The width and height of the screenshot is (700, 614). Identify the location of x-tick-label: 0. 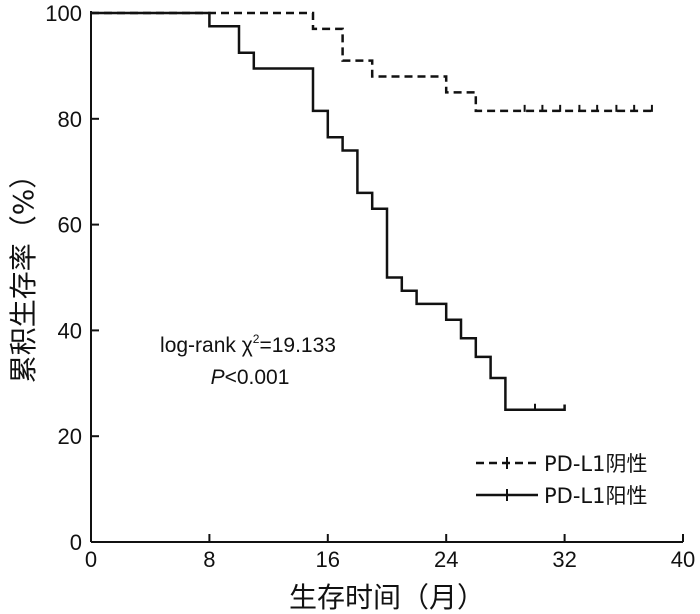
(91, 559).